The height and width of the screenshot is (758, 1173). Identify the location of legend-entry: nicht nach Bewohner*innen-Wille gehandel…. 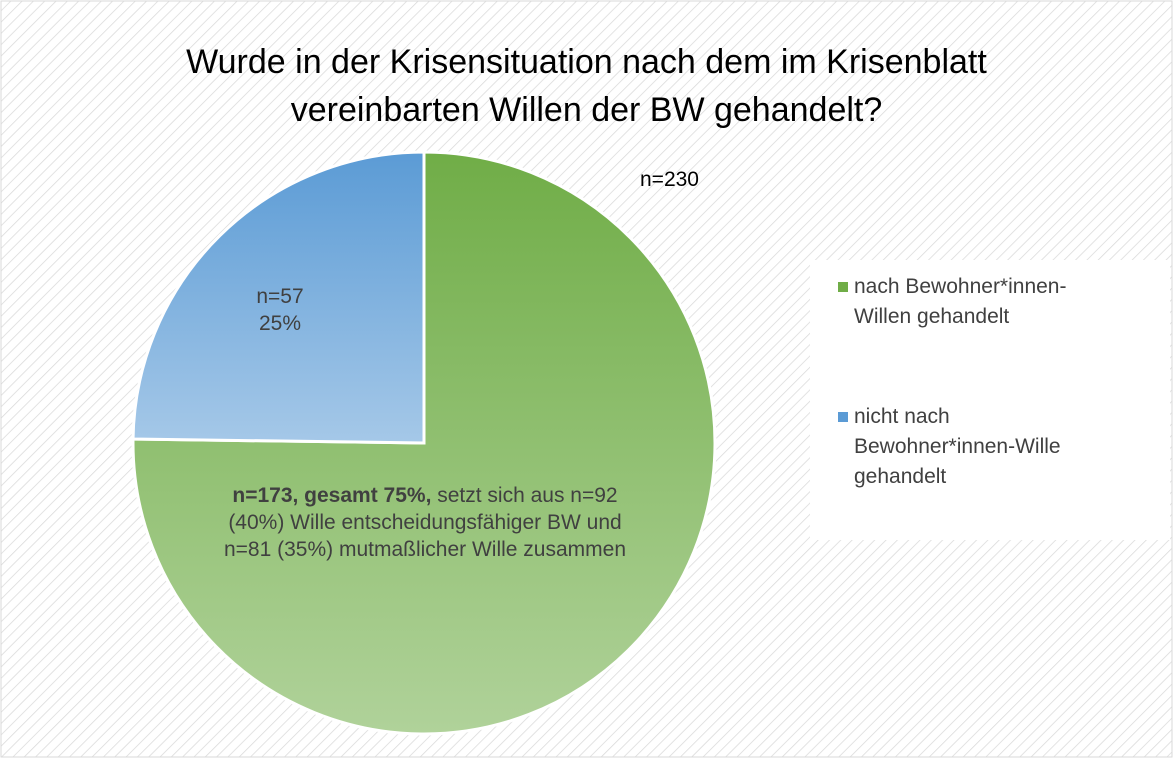
(988, 447).